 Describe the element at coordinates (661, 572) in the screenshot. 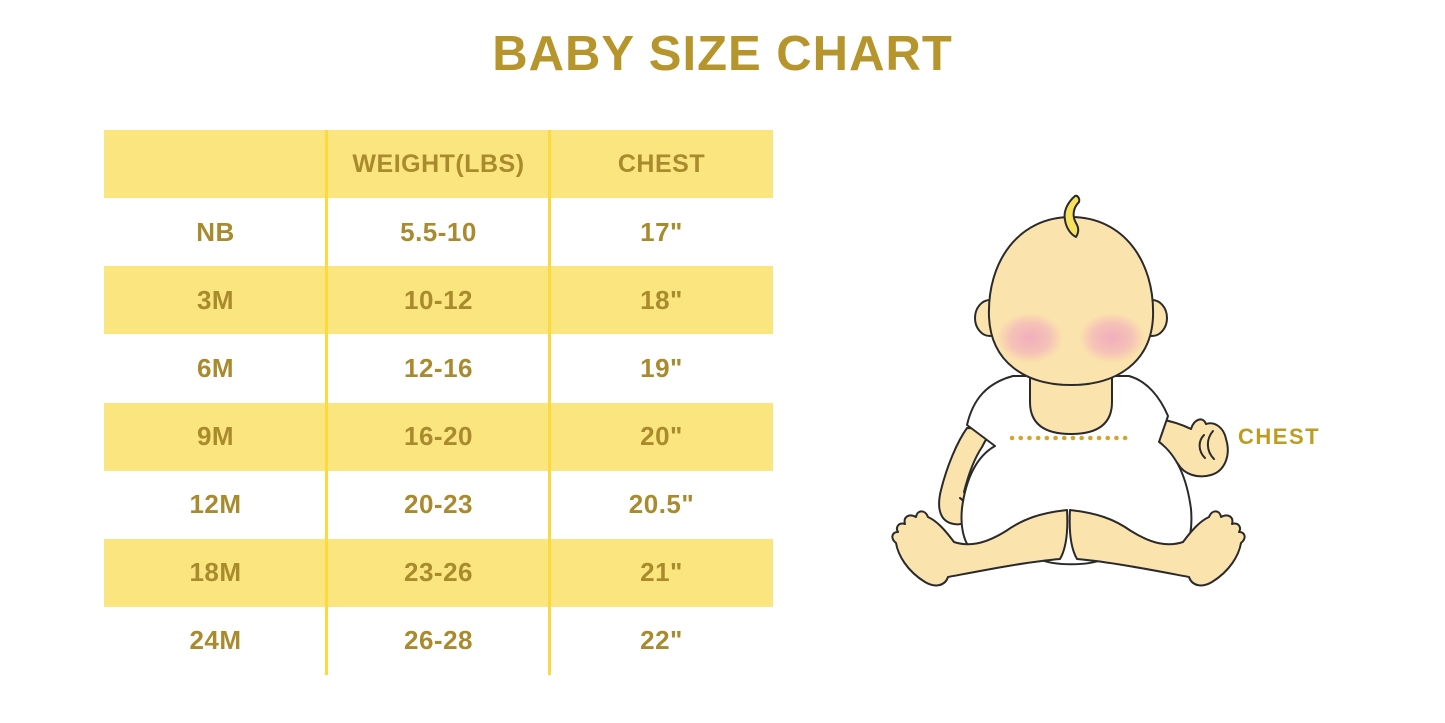

I see `size-table-cell: 21"` at that location.